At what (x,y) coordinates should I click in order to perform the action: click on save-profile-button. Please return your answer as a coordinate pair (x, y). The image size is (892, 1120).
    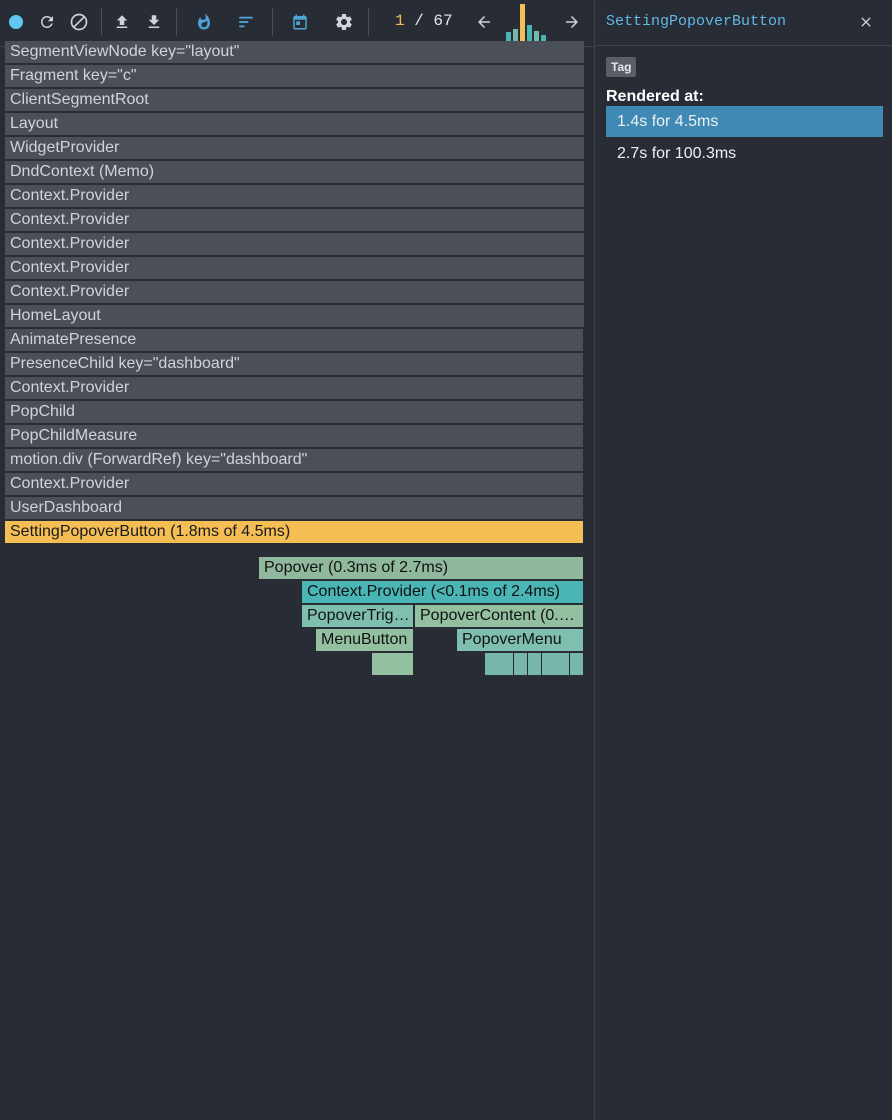
    Looking at the image, I should click on (154, 22).